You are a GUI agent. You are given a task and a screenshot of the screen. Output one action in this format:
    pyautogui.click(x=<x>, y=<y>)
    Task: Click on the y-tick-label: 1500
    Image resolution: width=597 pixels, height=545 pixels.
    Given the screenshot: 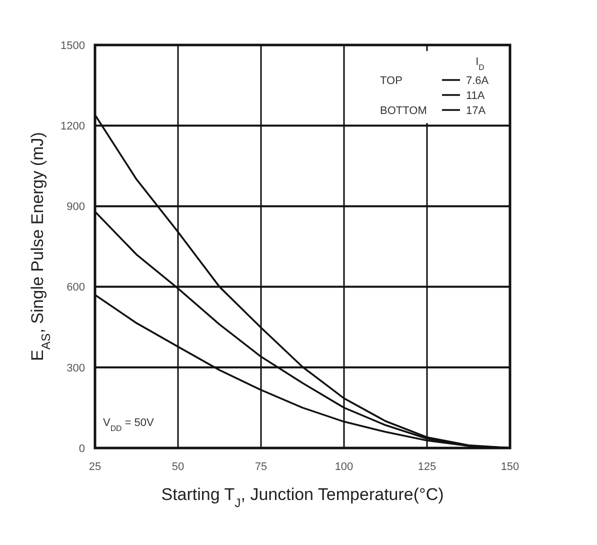 What is the action you would take?
    pyautogui.click(x=72, y=46)
    